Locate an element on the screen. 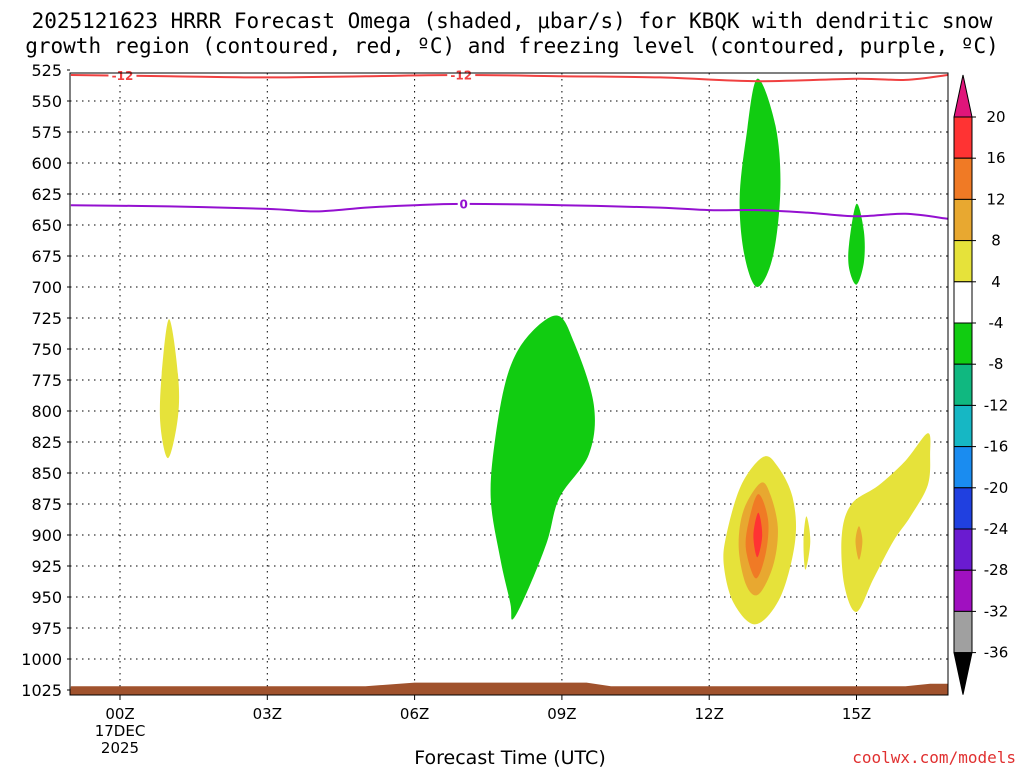 The width and height of the screenshot is (1024, 768). colorbar-label-11: -28 is located at coordinates (996, 570).